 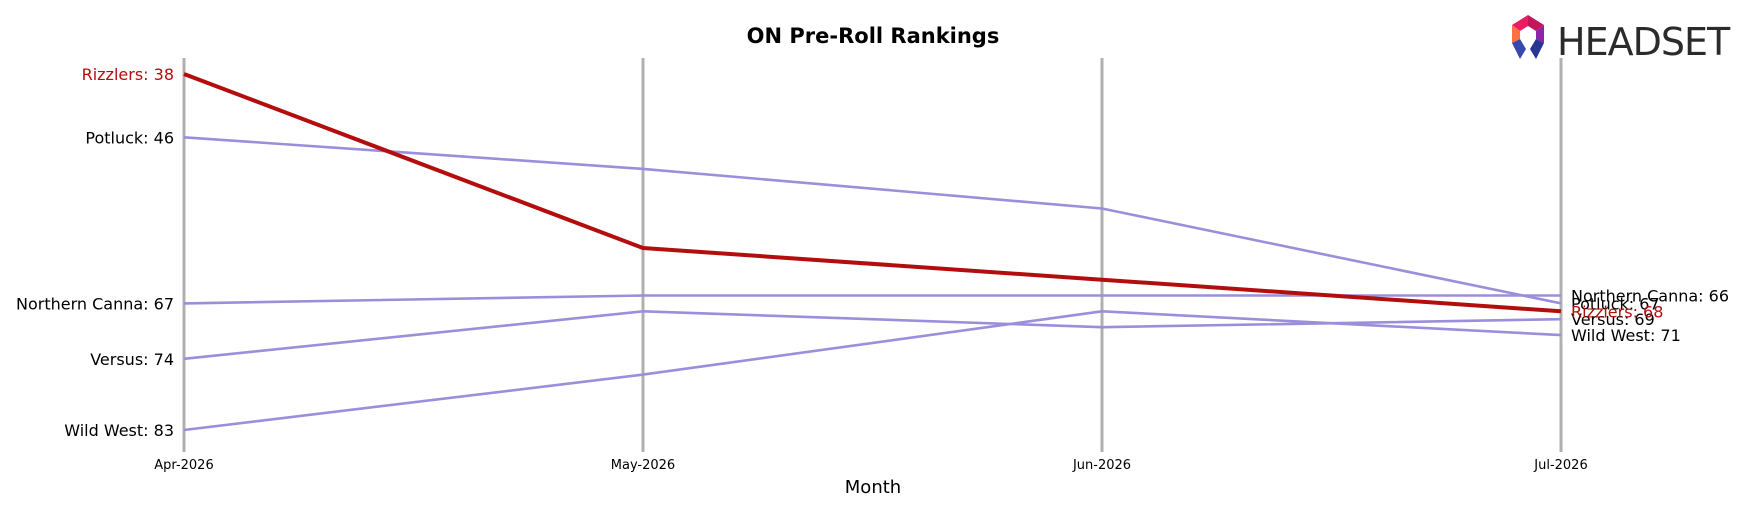 What do you see at coordinates (1615, 303) in the screenshot?
I see `end-label-potluck: Potluck: 67` at bounding box center [1615, 303].